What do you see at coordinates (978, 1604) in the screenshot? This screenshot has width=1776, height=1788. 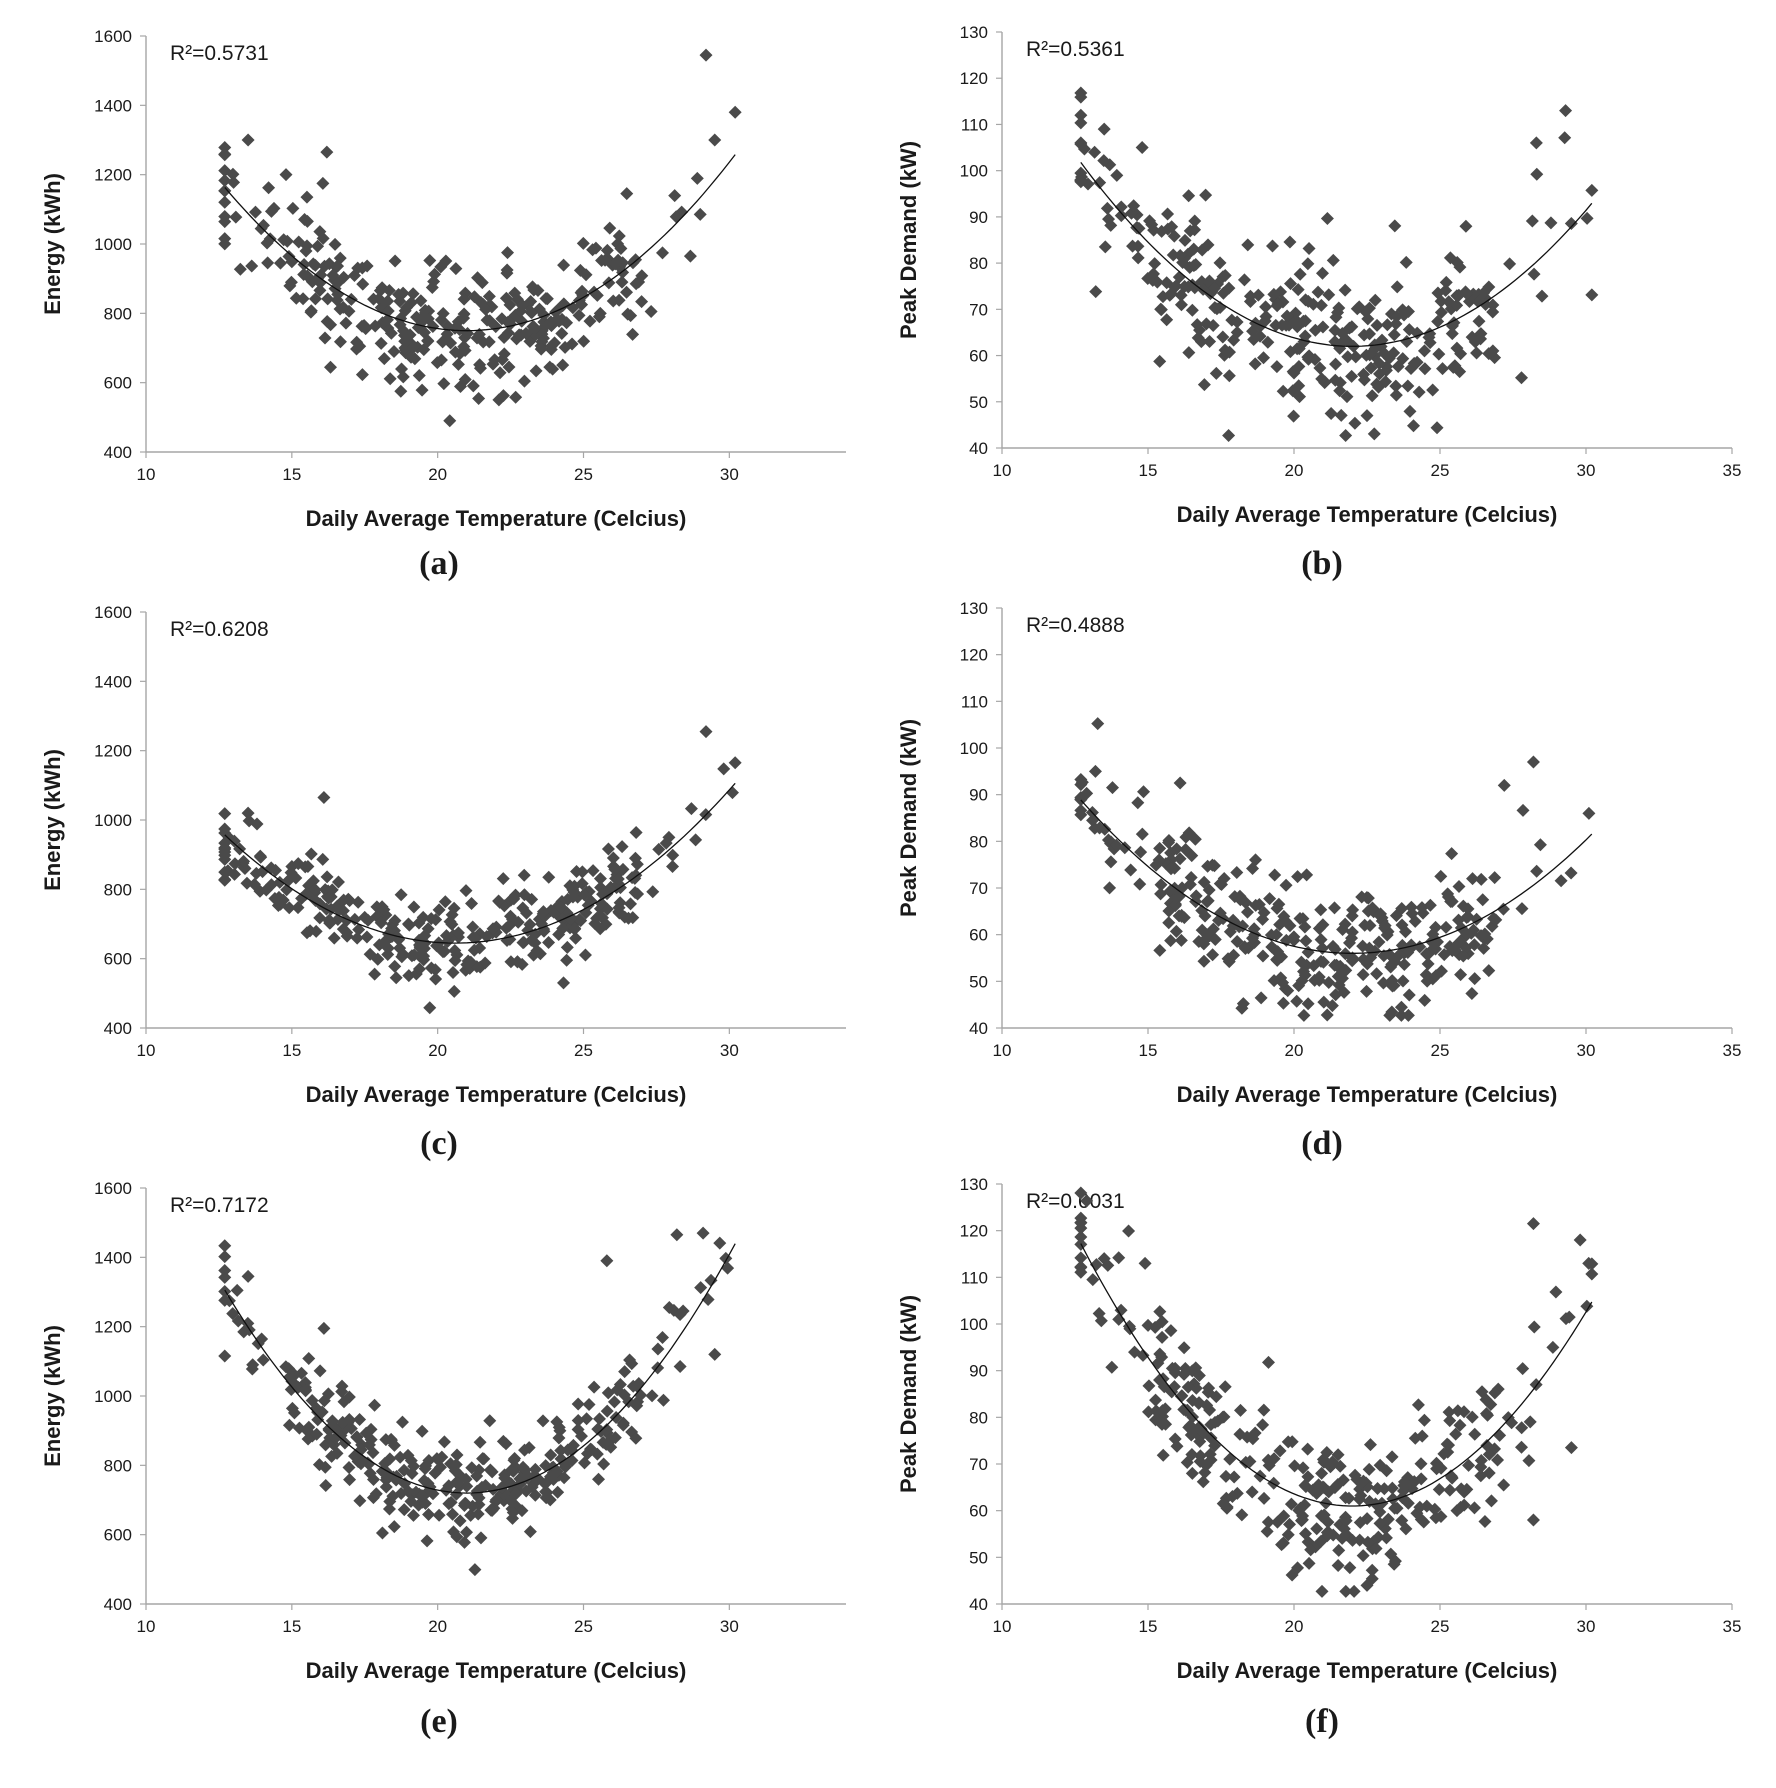 I see `y-tick-label: 40` at bounding box center [978, 1604].